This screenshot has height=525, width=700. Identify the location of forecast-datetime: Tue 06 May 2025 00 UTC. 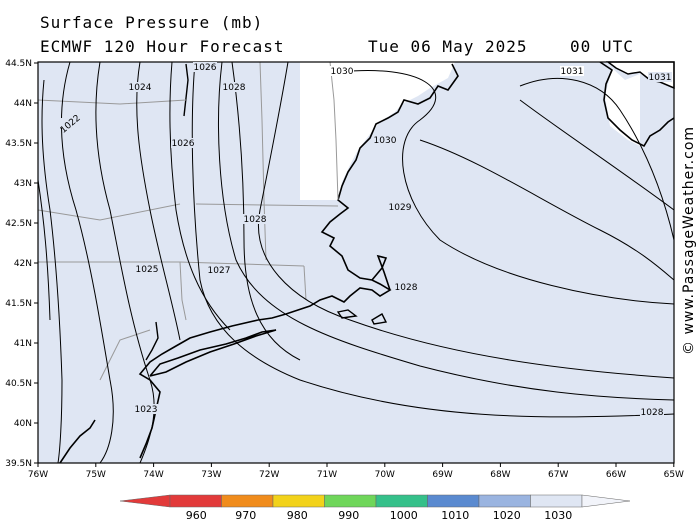
(501, 46).